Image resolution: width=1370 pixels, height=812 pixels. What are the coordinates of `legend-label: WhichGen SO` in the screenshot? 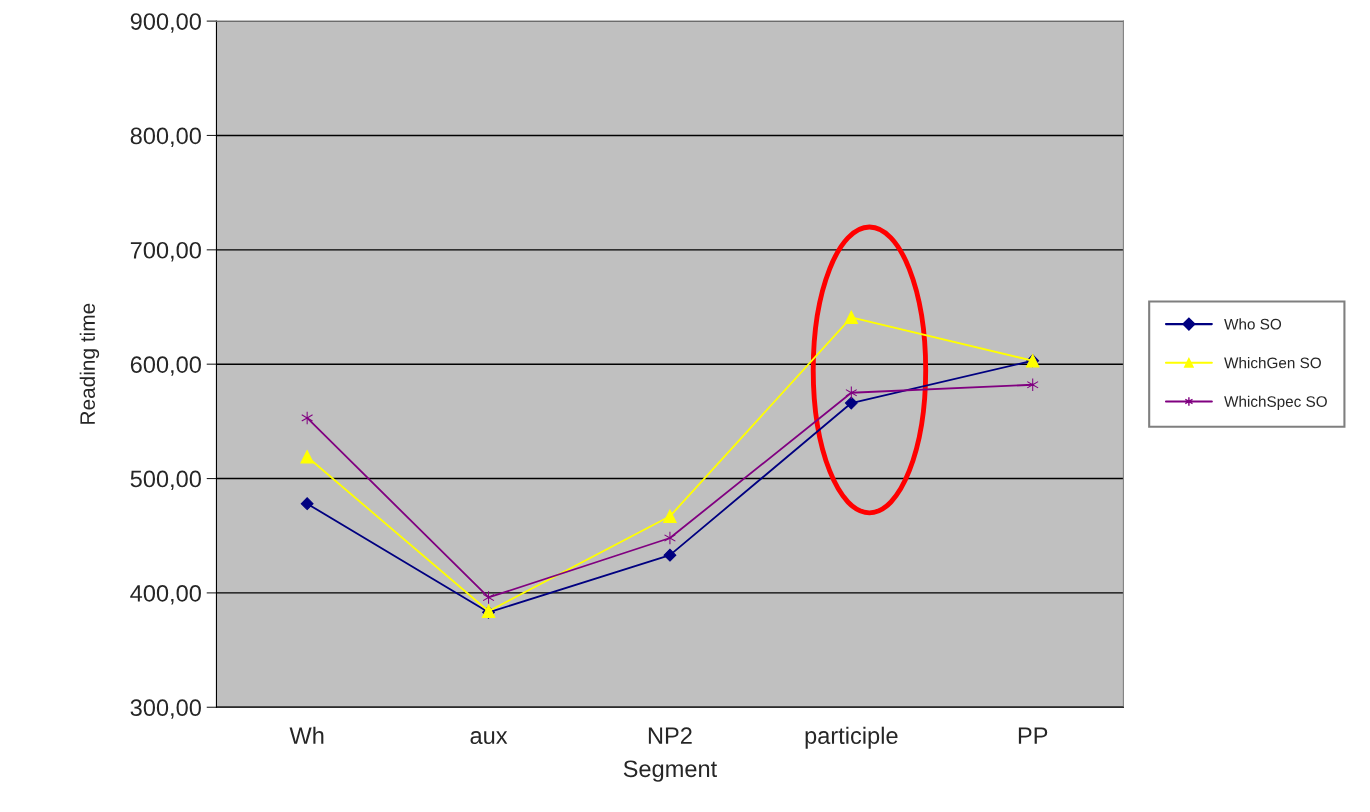 It's located at (1272, 363).